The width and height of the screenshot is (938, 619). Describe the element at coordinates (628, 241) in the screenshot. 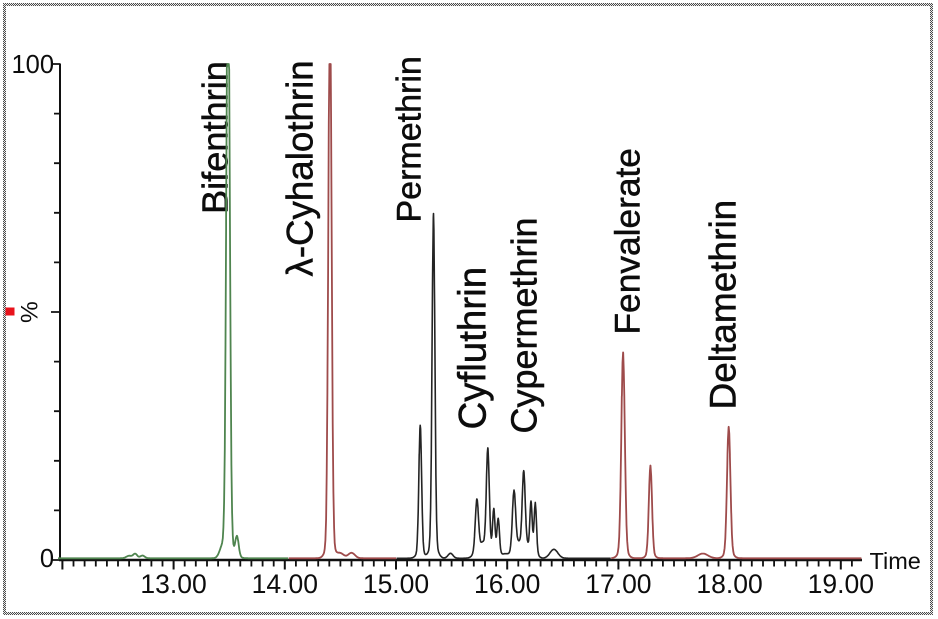

I see `svg-text: Fenvalerate` at that location.